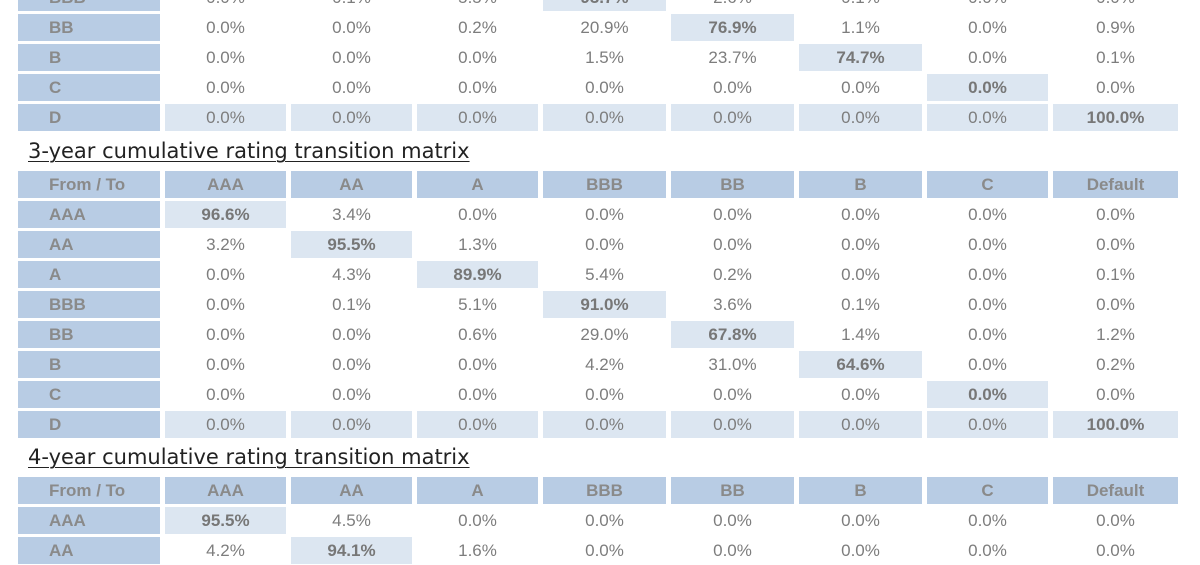 The height and width of the screenshot is (565, 1200). What do you see at coordinates (860, 57) in the screenshot?
I see `table-cell: 74.7%` at bounding box center [860, 57].